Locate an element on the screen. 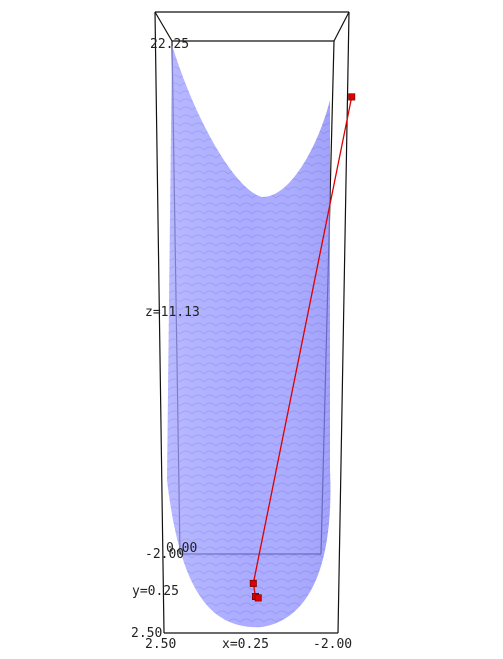 Image resolution: width=503 pixels, height=659 pixels. x-tick-mid: x=0.25 is located at coordinates (245, 644).